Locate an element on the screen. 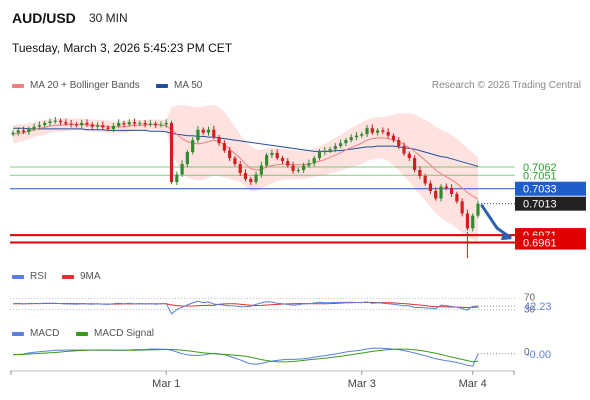  support-2-price-tag-text: 0.6961 is located at coordinates (540, 244).